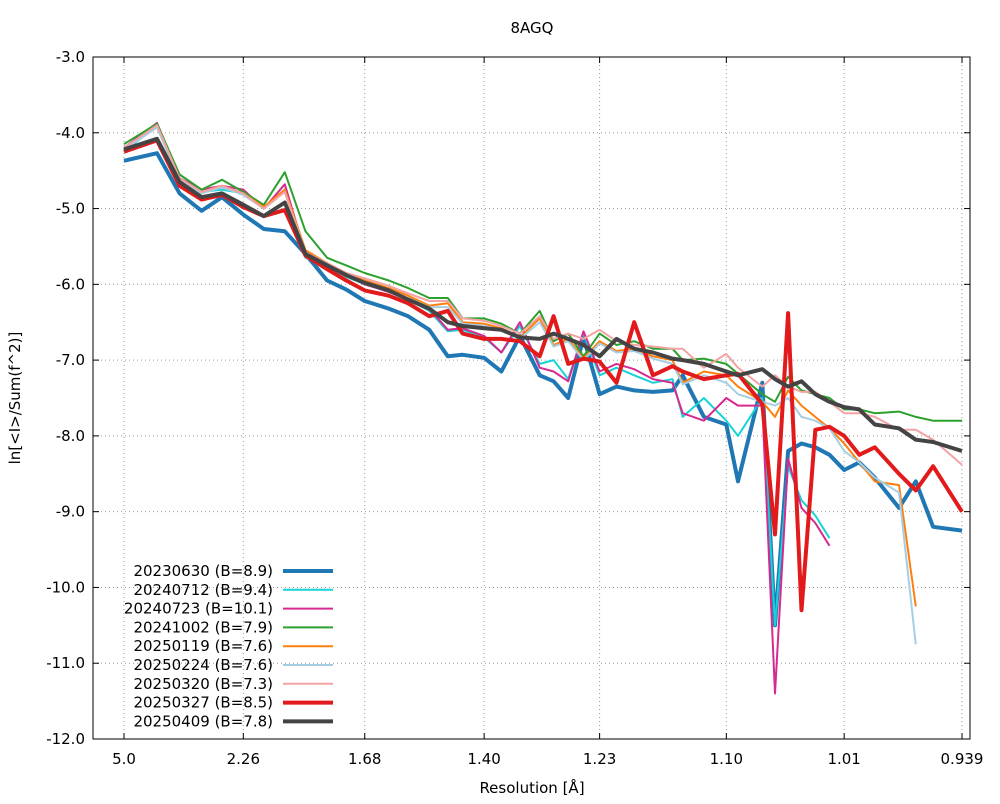 The image size is (1000, 804). What do you see at coordinates (532, 28) in the screenshot?
I see `chart-title: 8AGQ` at bounding box center [532, 28].